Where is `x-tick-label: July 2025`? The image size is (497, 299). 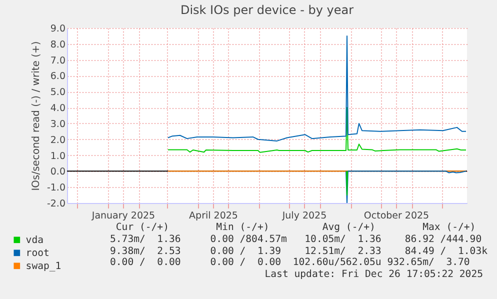
x-tick-label: July 2025 is located at coordinates (304, 216).